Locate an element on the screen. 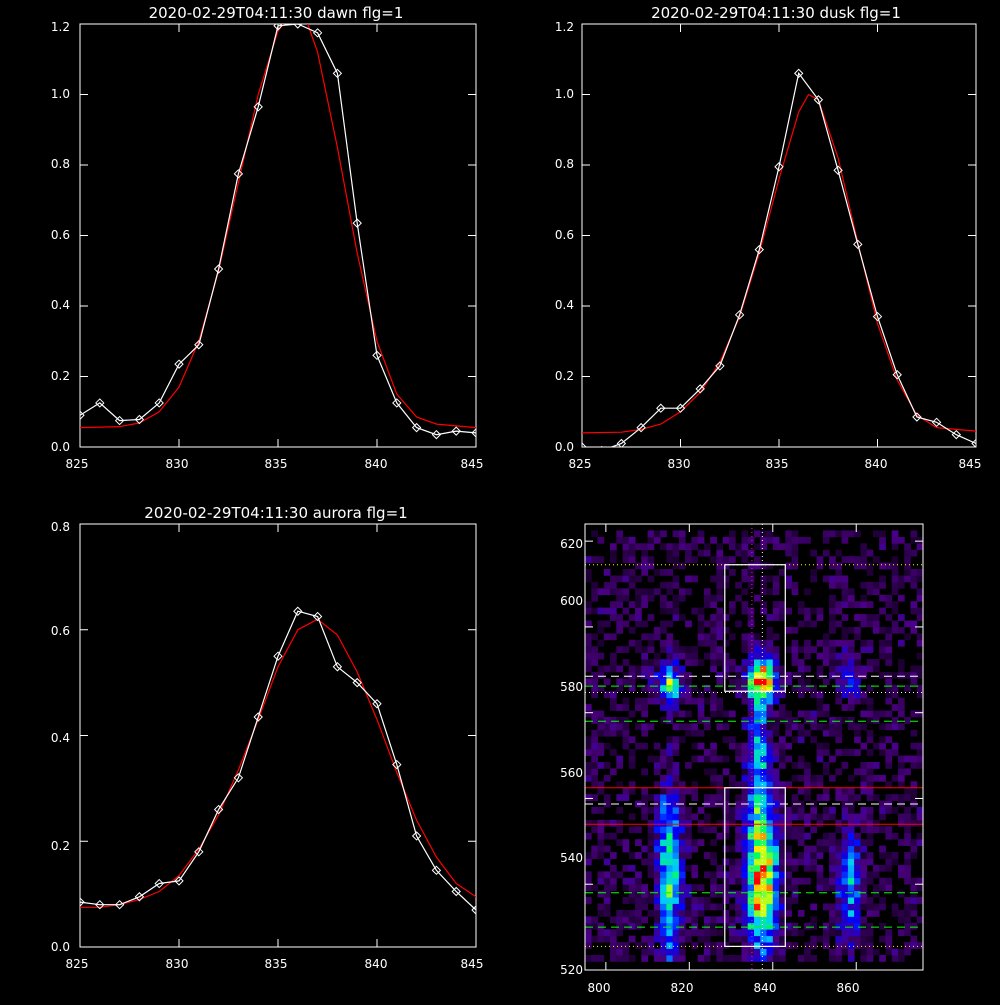 The height and width of the screenshot is (1005, 1000). dawn-y-tick-0: 0.0 is located at coordinates (60, 447).